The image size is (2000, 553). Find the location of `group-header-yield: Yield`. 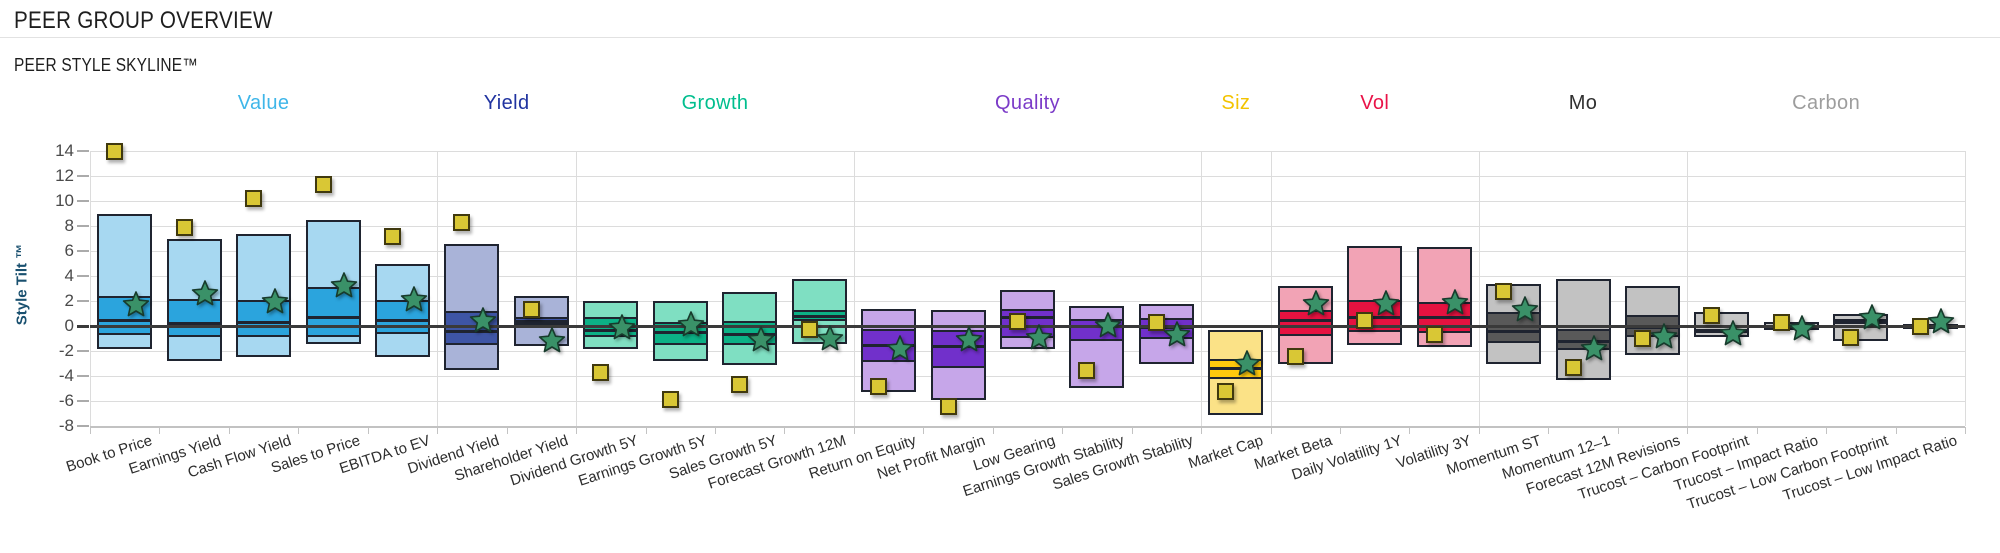

group-header-yield: Yield is located at coordinates (506, 103).